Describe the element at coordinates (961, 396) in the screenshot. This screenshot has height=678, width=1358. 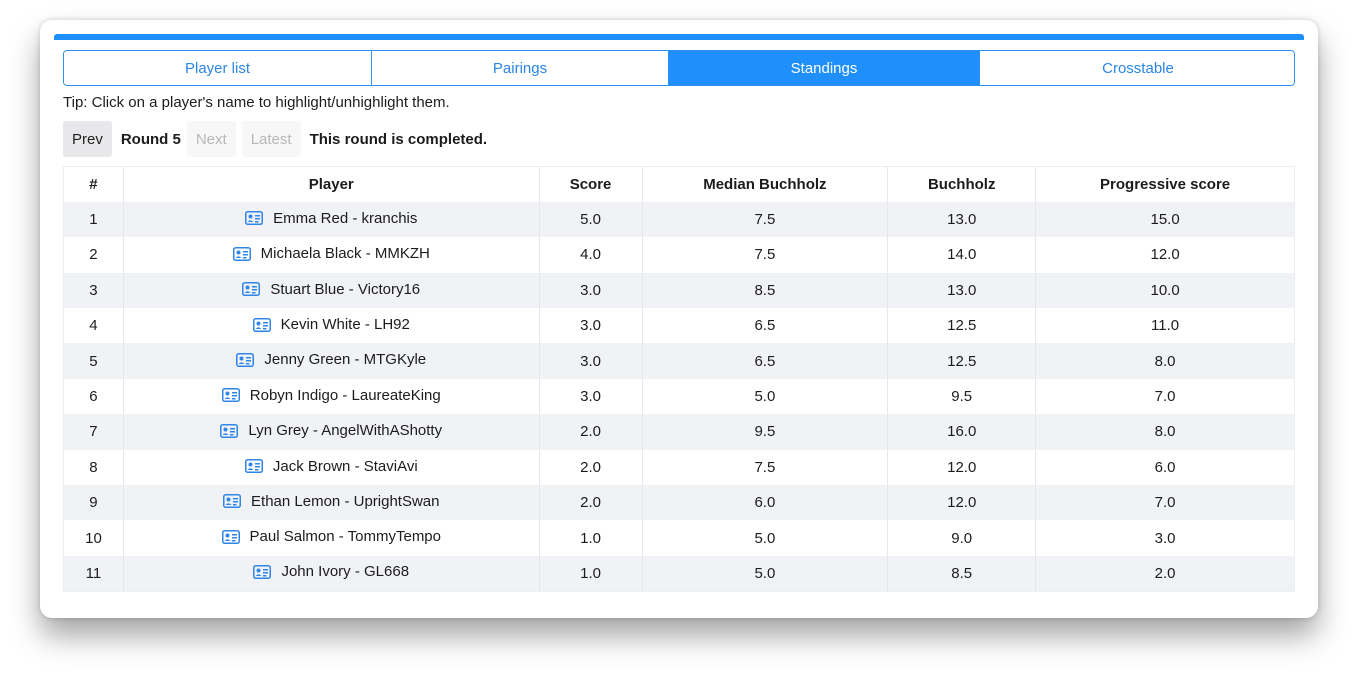
I see `buchholz-cell: 9.5` at that location.